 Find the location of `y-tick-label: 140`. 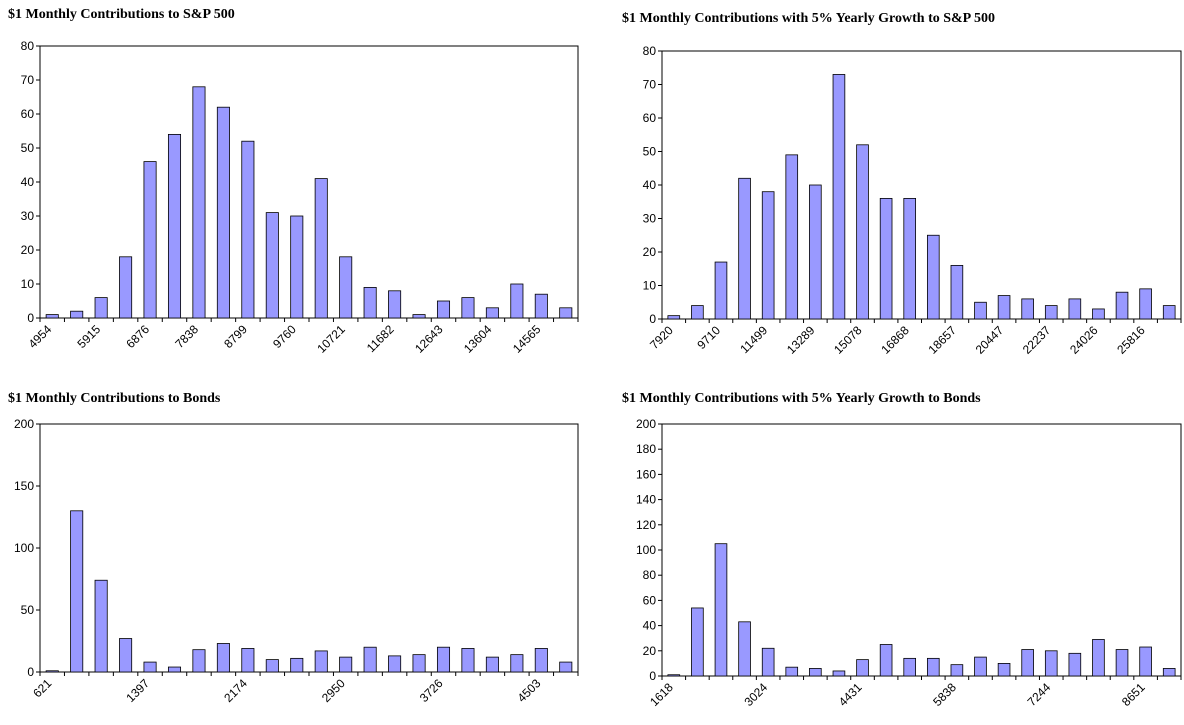

y-tick-label: 140 is located at coordinates (646, 500).